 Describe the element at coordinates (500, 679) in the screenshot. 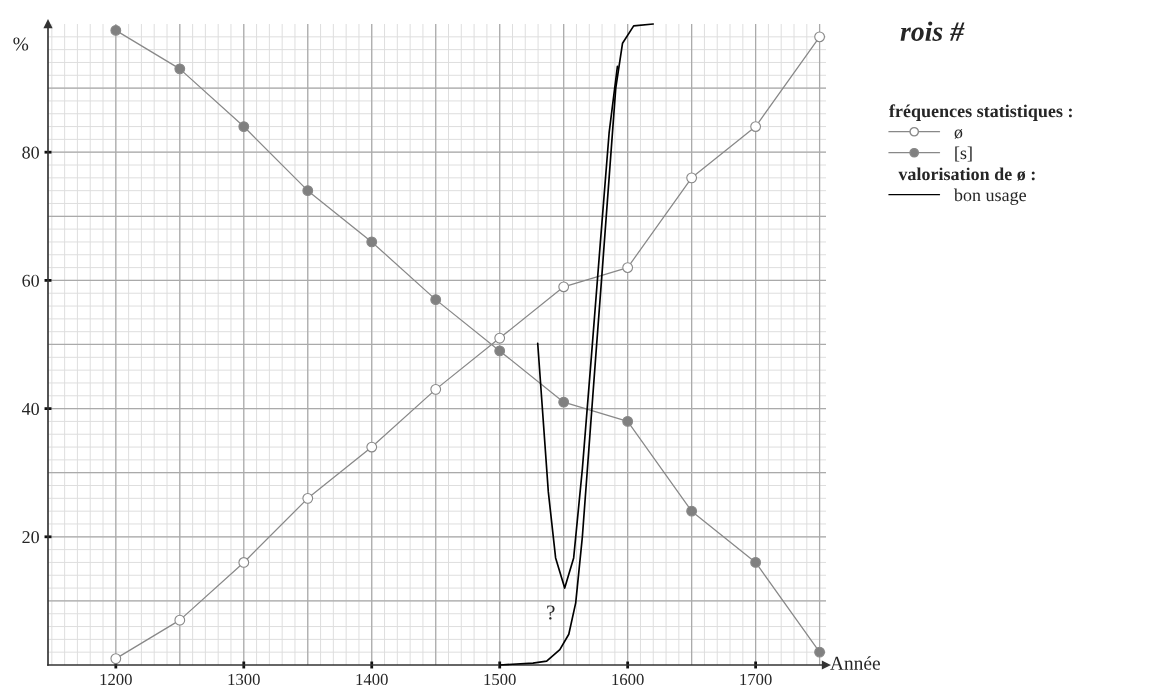

I see `x-tick-label: 1500` at that location.